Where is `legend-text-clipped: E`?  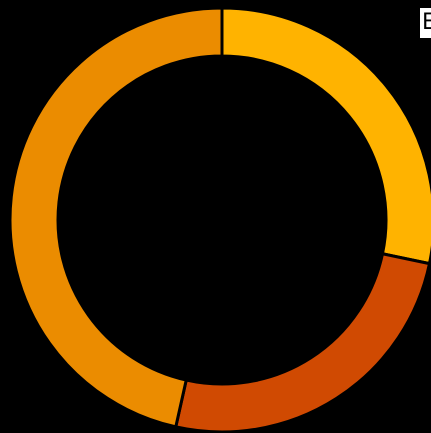
legend-text-clipped: E is located at coordinates (425, 23).